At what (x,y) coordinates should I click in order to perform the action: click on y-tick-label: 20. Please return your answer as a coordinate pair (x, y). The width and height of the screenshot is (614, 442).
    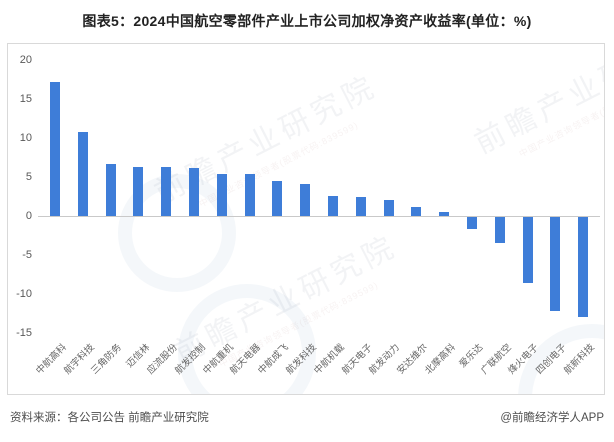
    Looking at the image, I should click on (25, 60).